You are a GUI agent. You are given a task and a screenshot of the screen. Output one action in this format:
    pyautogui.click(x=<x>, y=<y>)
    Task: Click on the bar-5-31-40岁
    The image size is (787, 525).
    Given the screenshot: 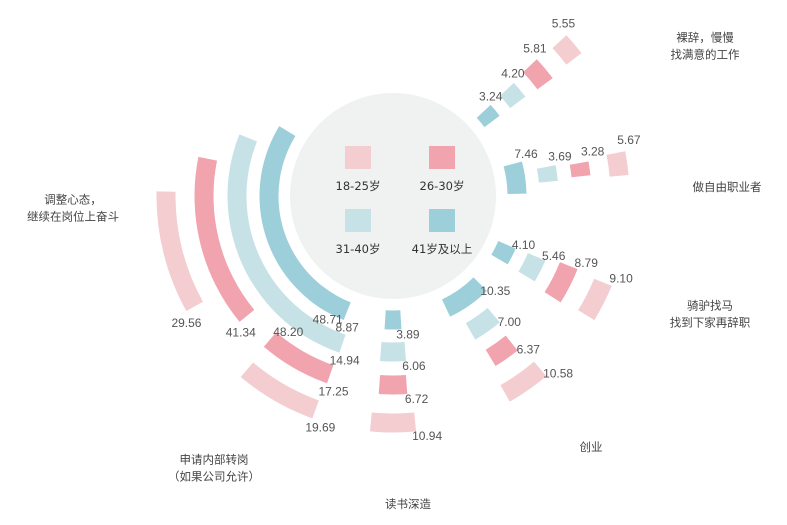 What is the action you would take?
    pyautogui.click(x=547, y=174)
    